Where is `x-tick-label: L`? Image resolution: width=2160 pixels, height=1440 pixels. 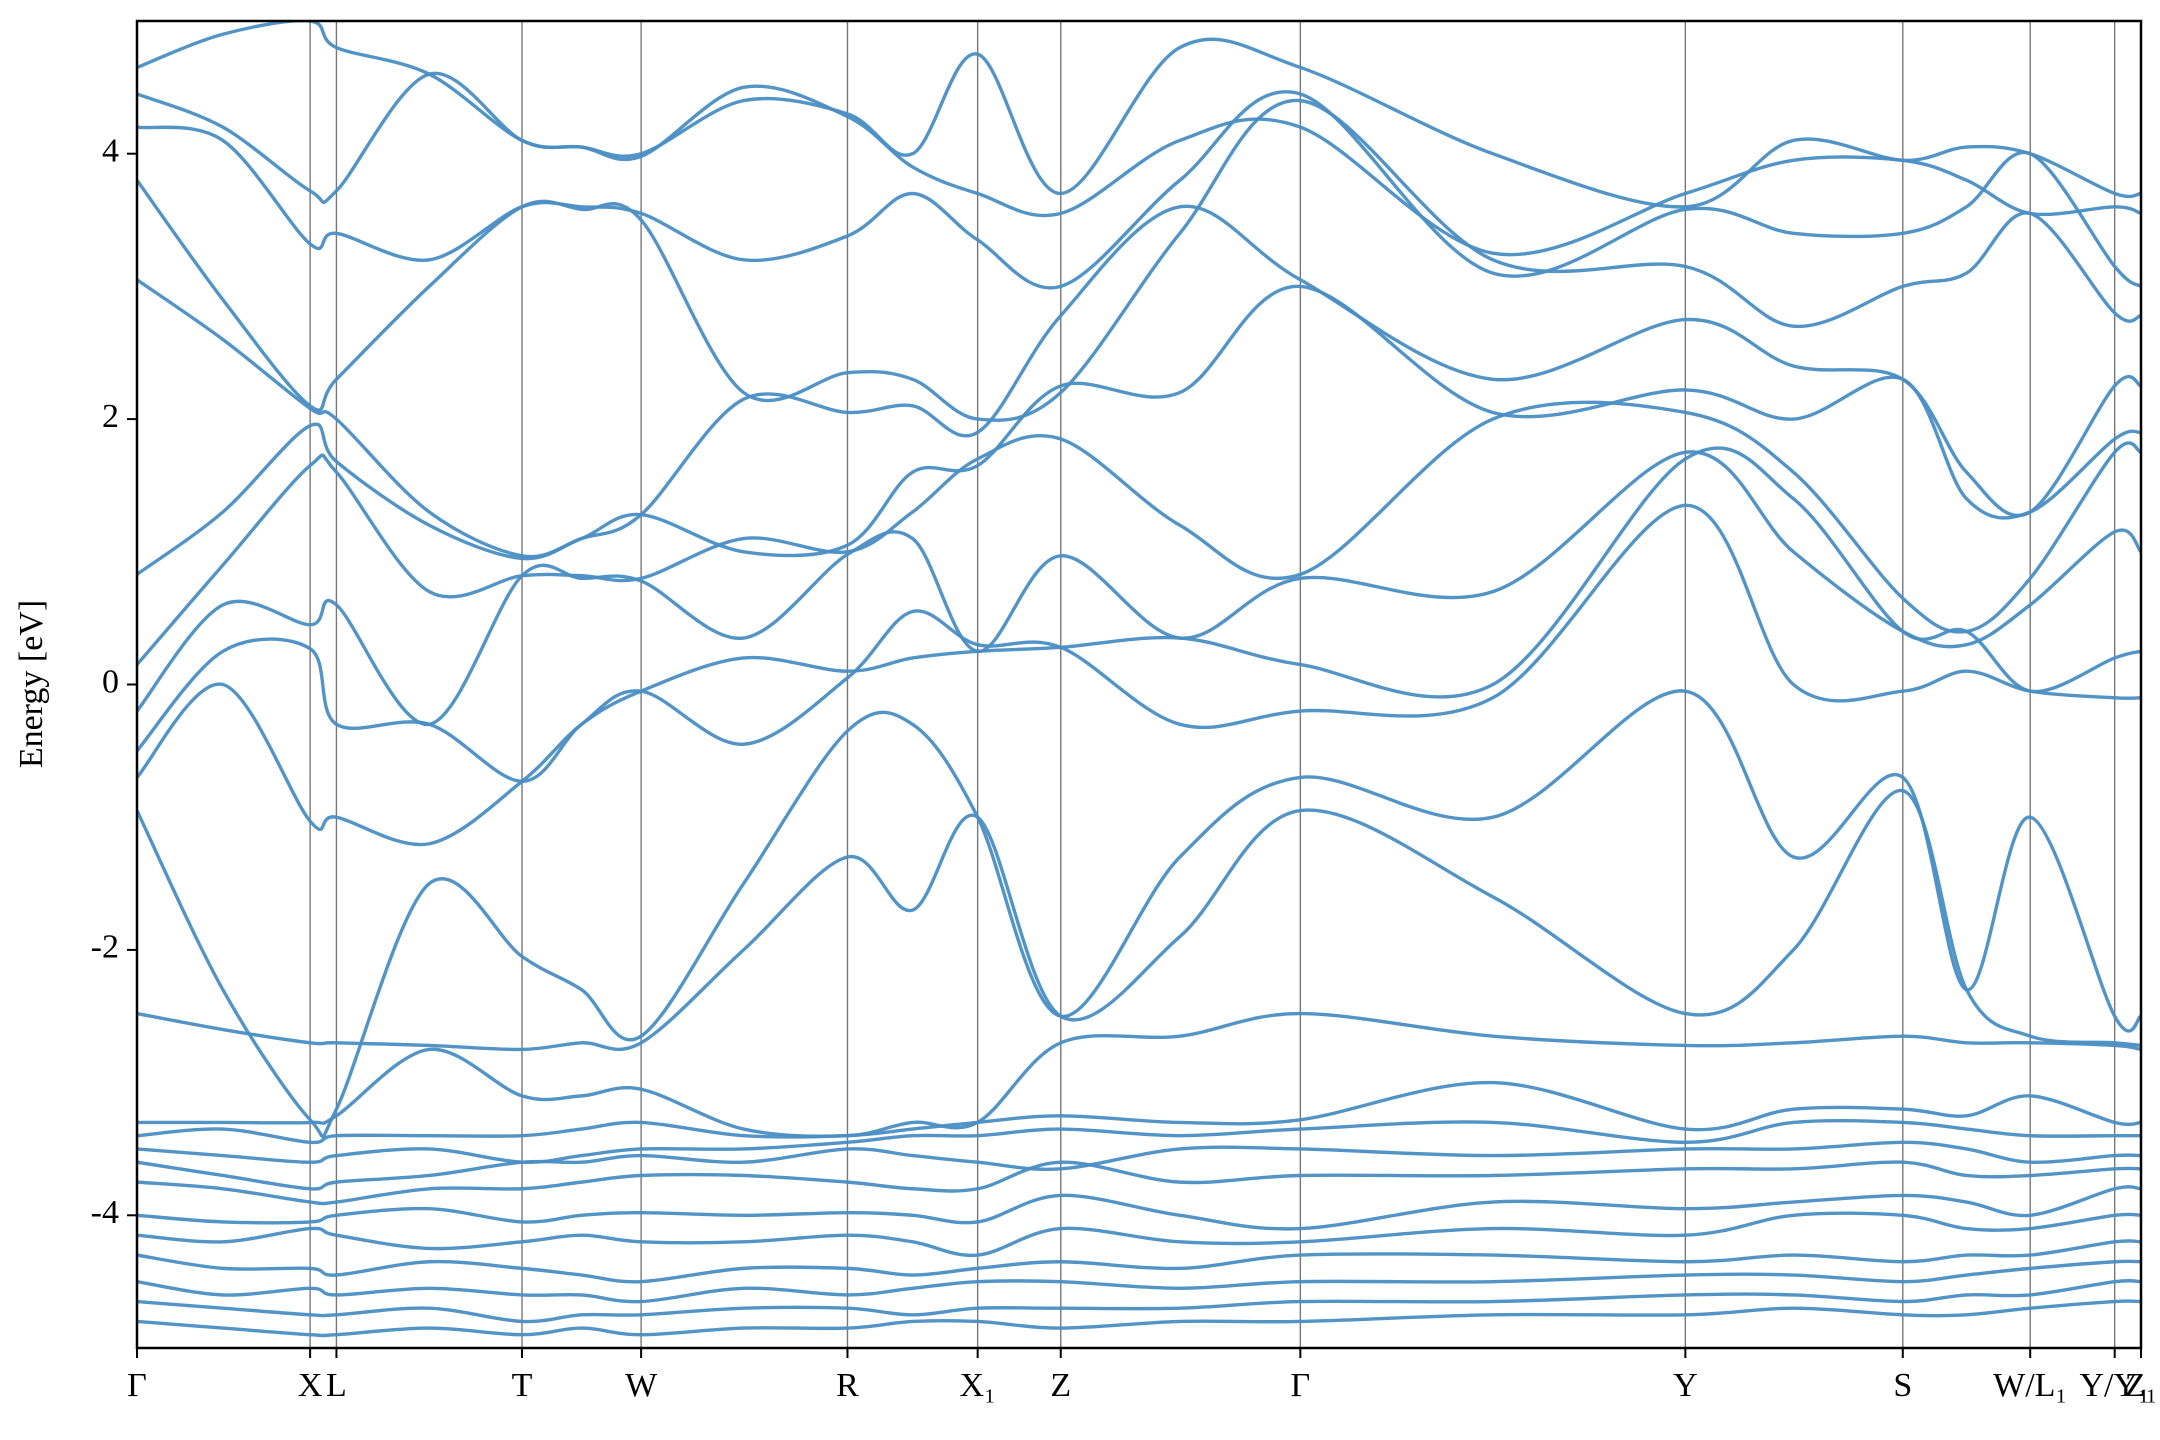 x-tick-label: L is located at coordinates (336, 1385).